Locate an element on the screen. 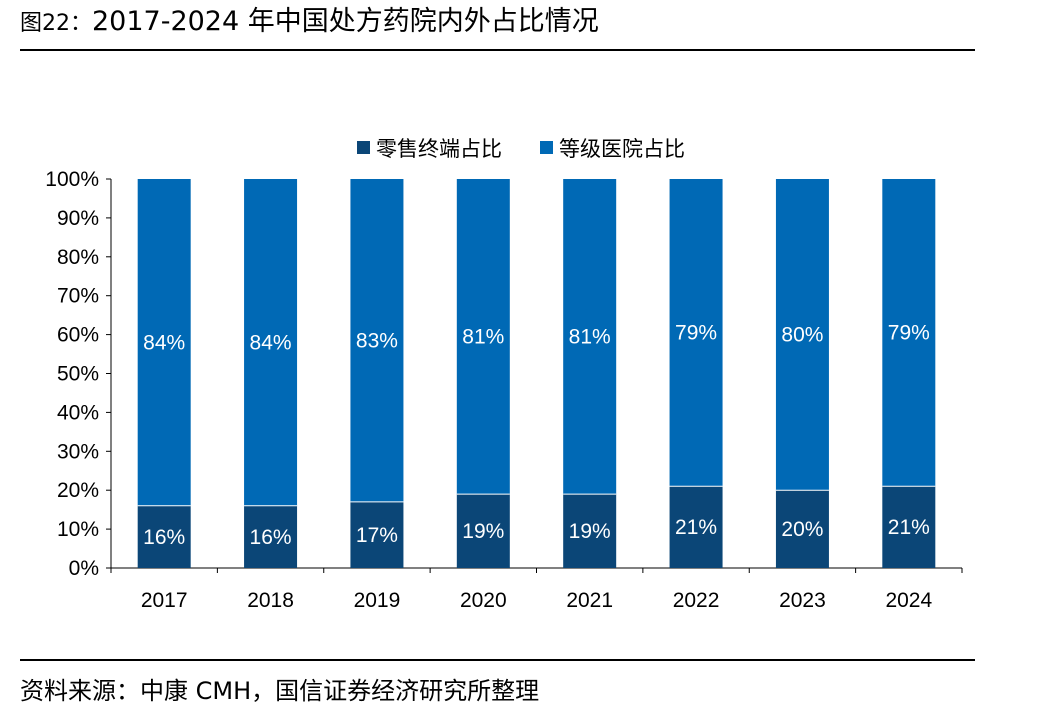 Image resolution: width=1047 pixels, height=725 pixels. footer-divider is located at coordinates (497, 660).